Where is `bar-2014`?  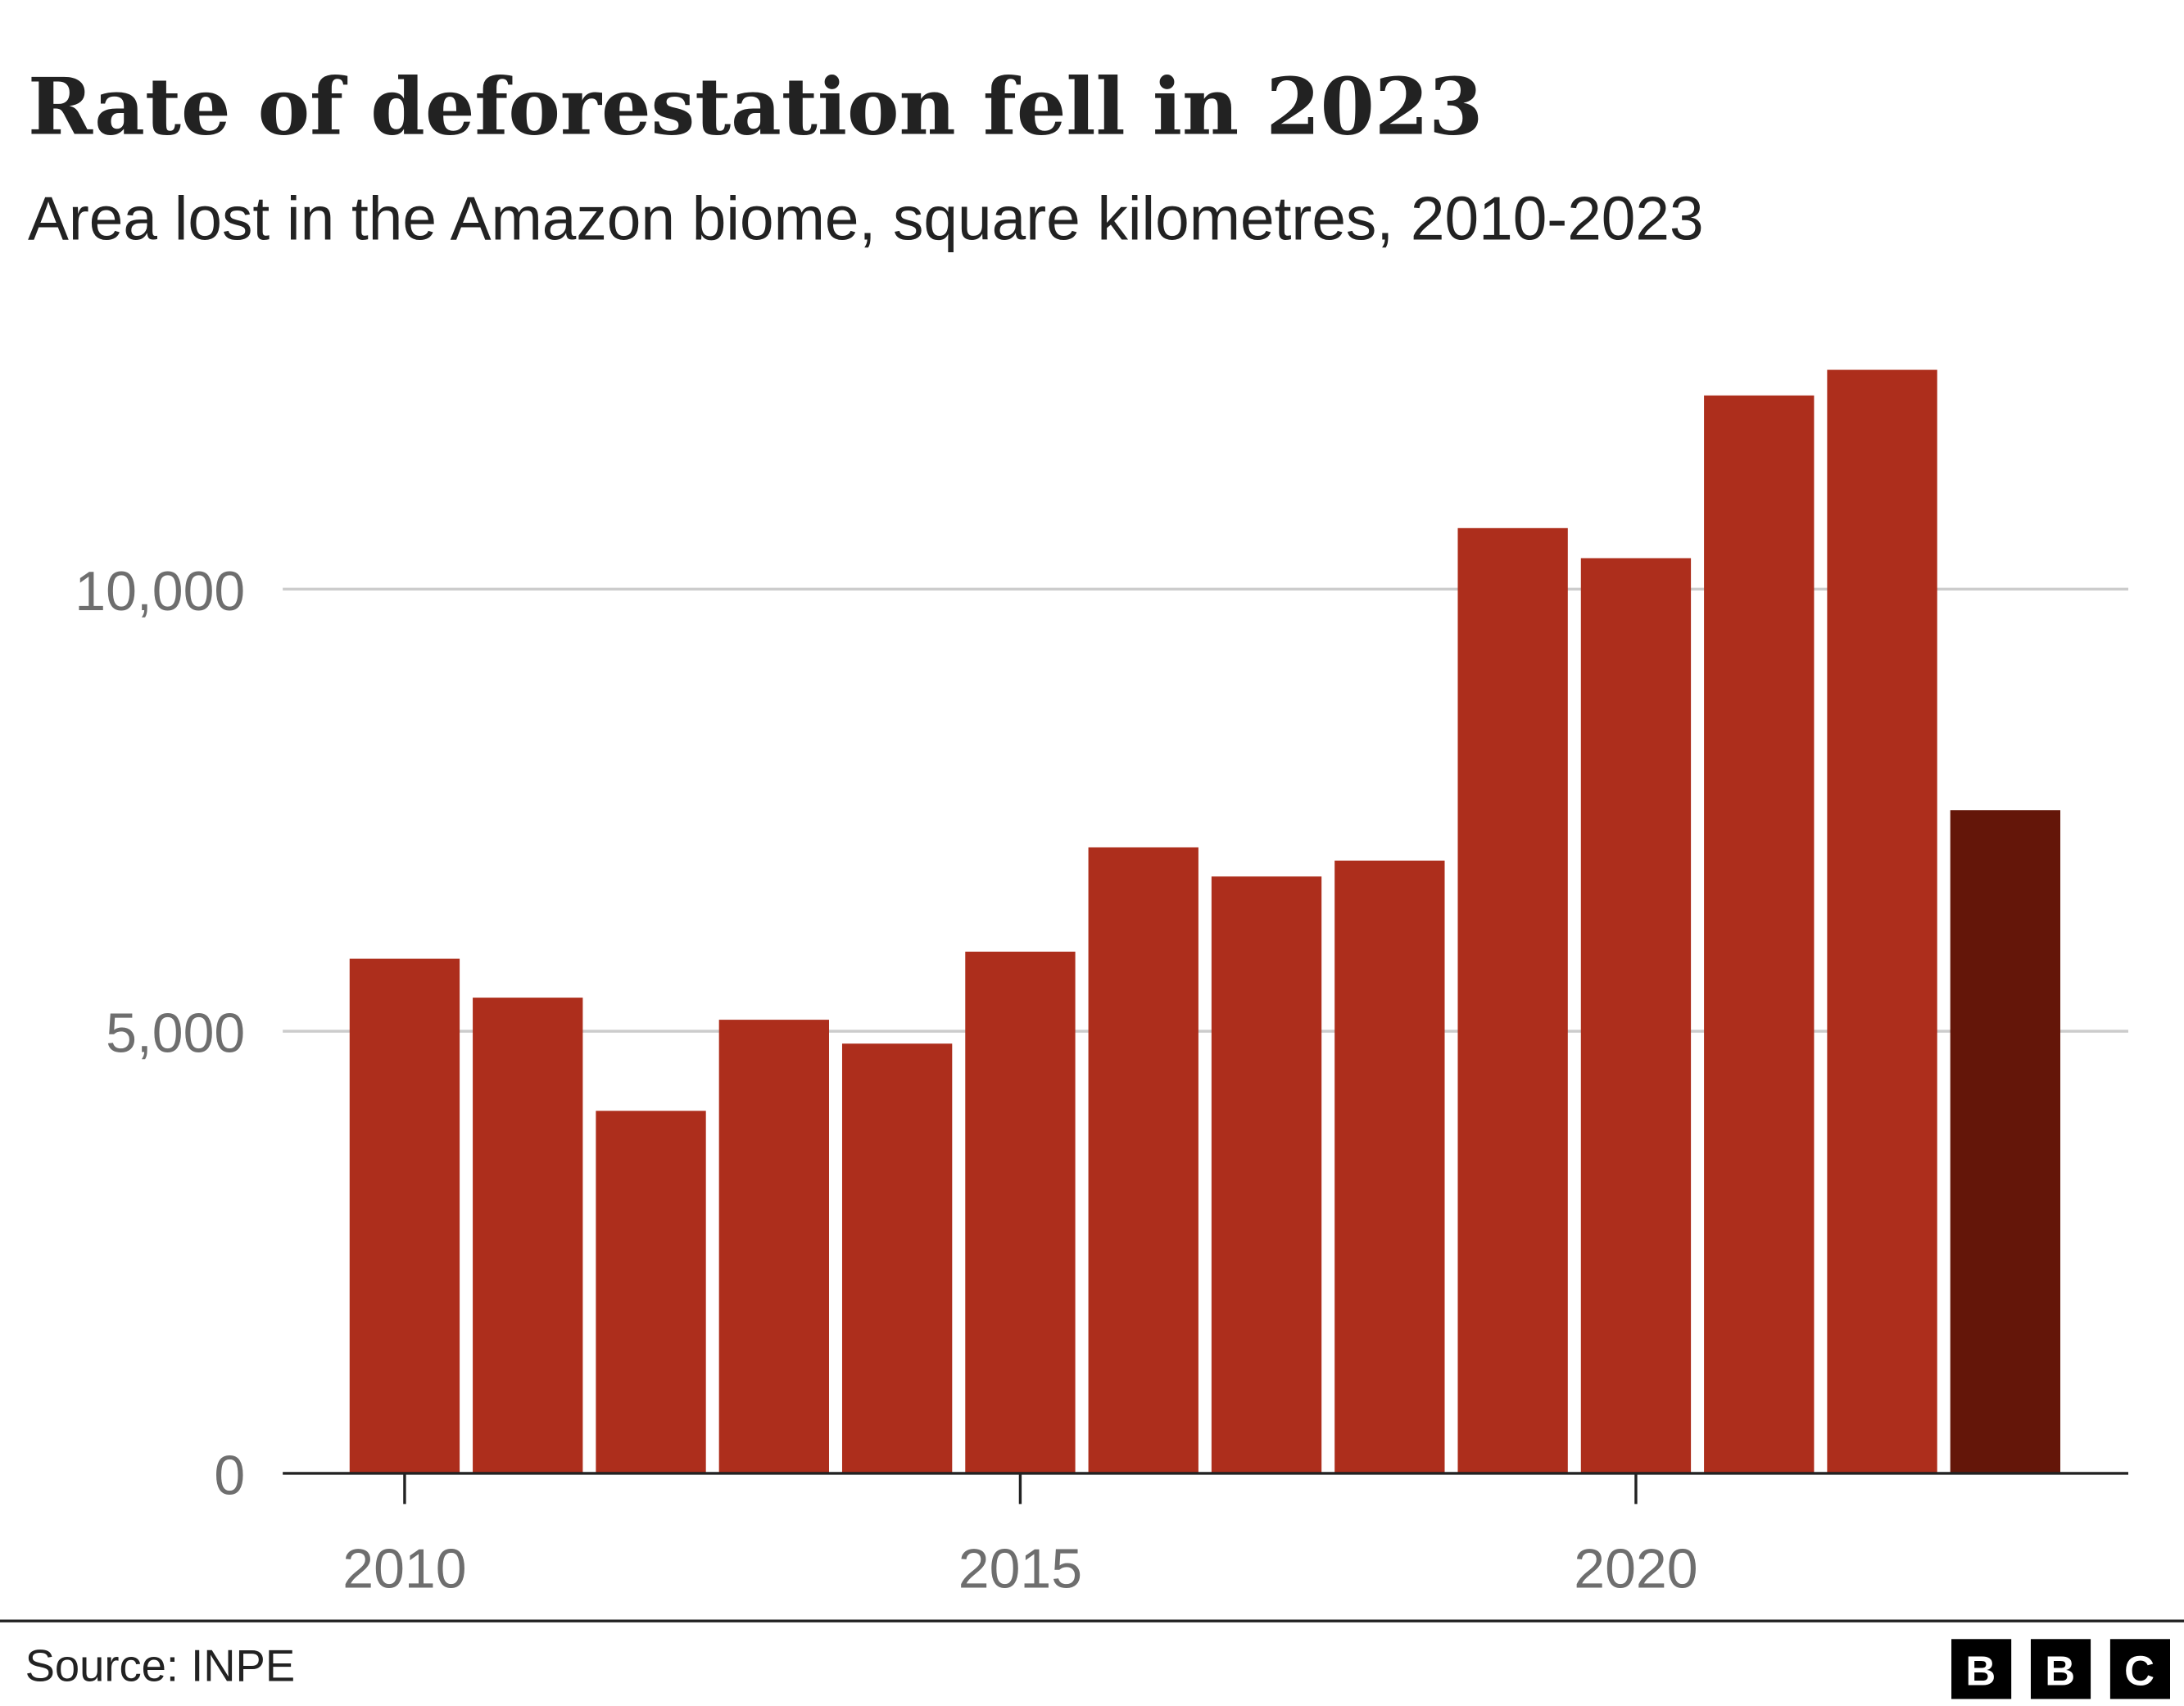
bar-2014 is located at coordinates (897, 1258).